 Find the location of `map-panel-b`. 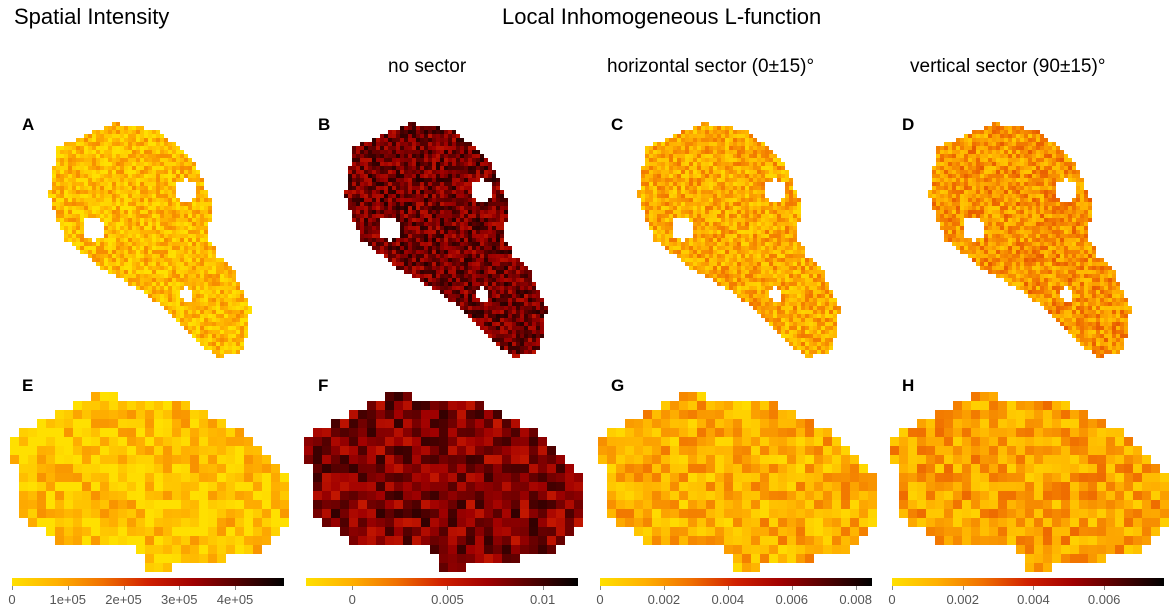

map-panel-b is located at coordinates (443, 240).